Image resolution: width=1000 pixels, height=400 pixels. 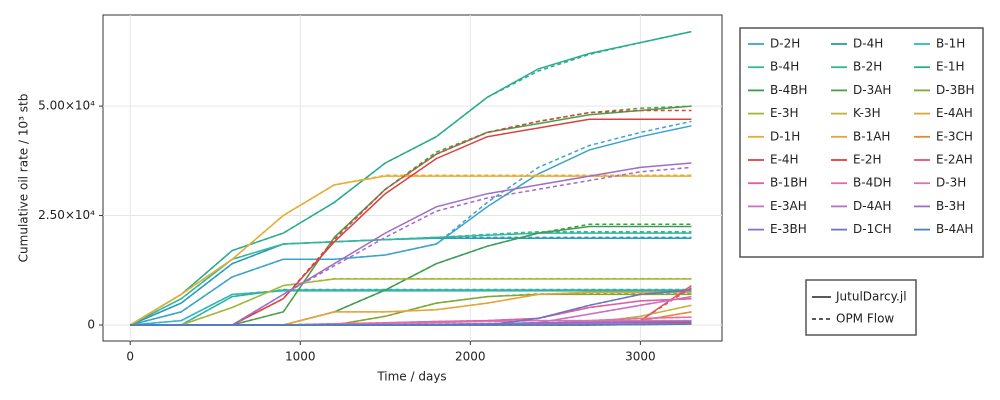 What do you see at coordinates (955, 90) in the screenshot?
I see `legend-label: D-3BH` at bounding box center [955, 90].